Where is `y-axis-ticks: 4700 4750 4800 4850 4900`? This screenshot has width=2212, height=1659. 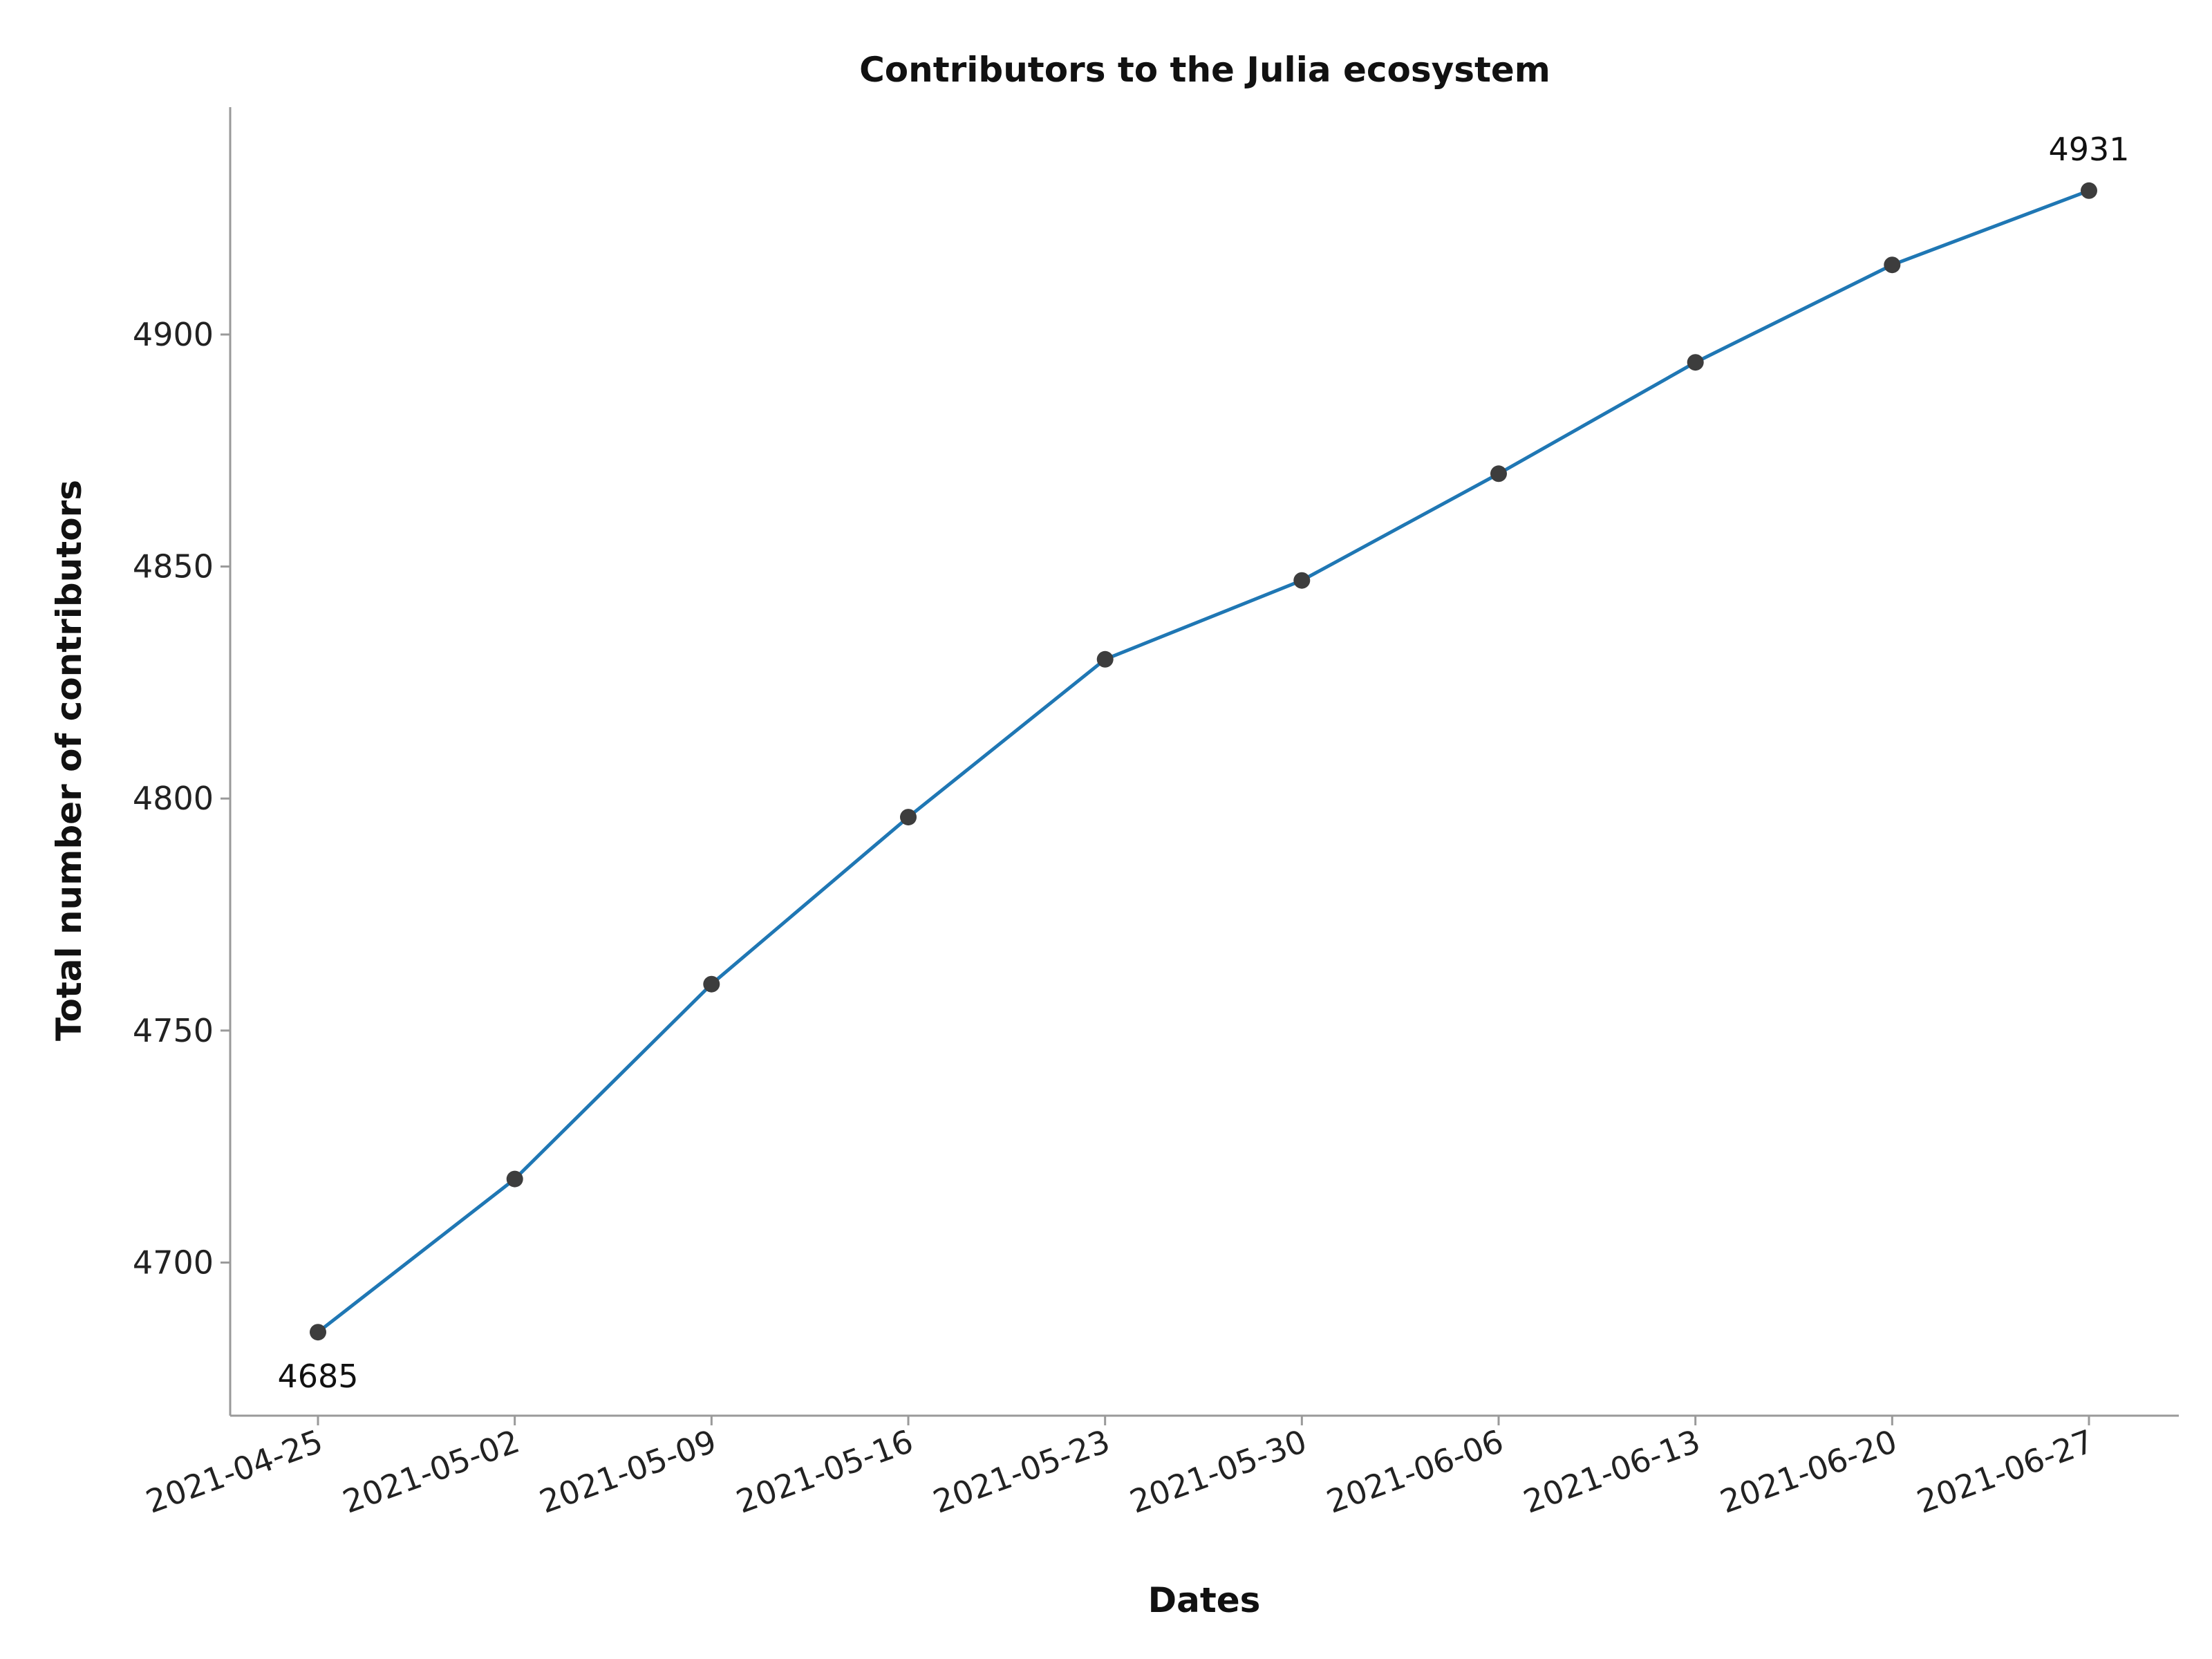 y-axis-ticks: 4700 4750 4800 4850 4900 is located at coordinates (181, 798).